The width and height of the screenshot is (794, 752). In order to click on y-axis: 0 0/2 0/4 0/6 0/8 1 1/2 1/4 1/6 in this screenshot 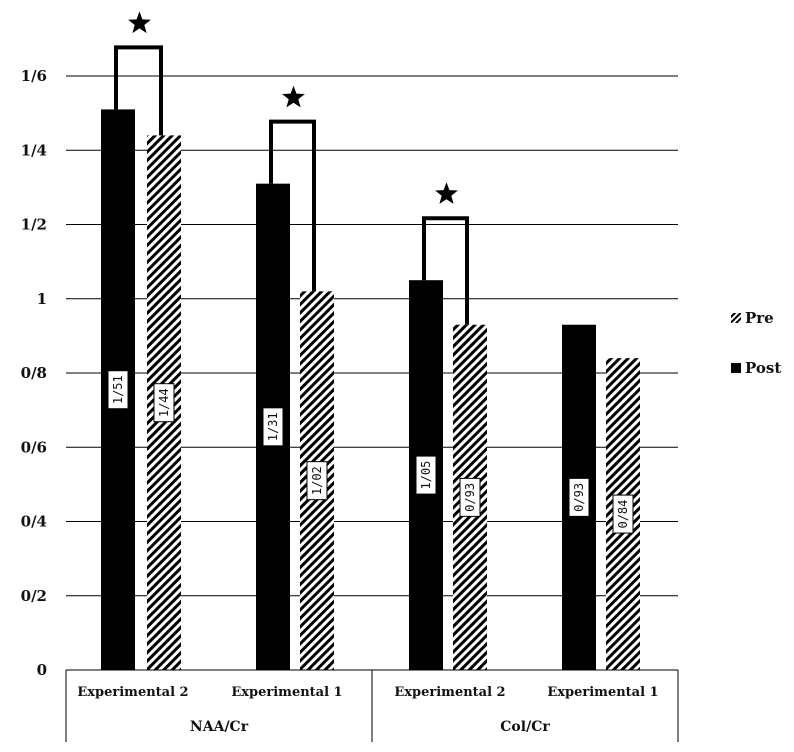, I will do `click(34, 373)`.